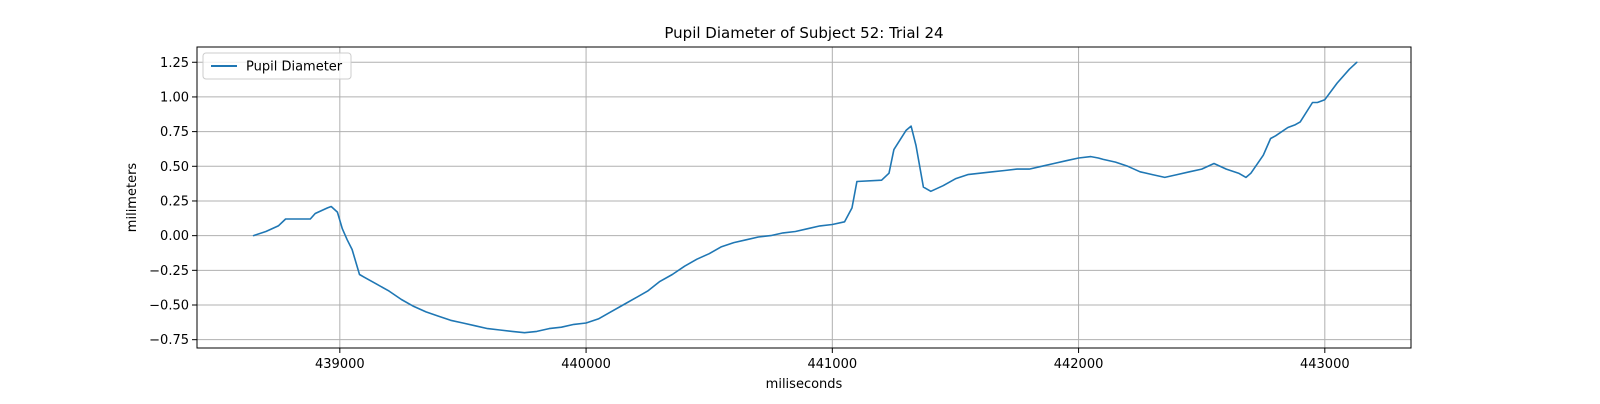 The image size is (1600, 404). Describe the element at coordinates (340, 364) in the screenshot. I see `x-tick-label: 439000` at that location.